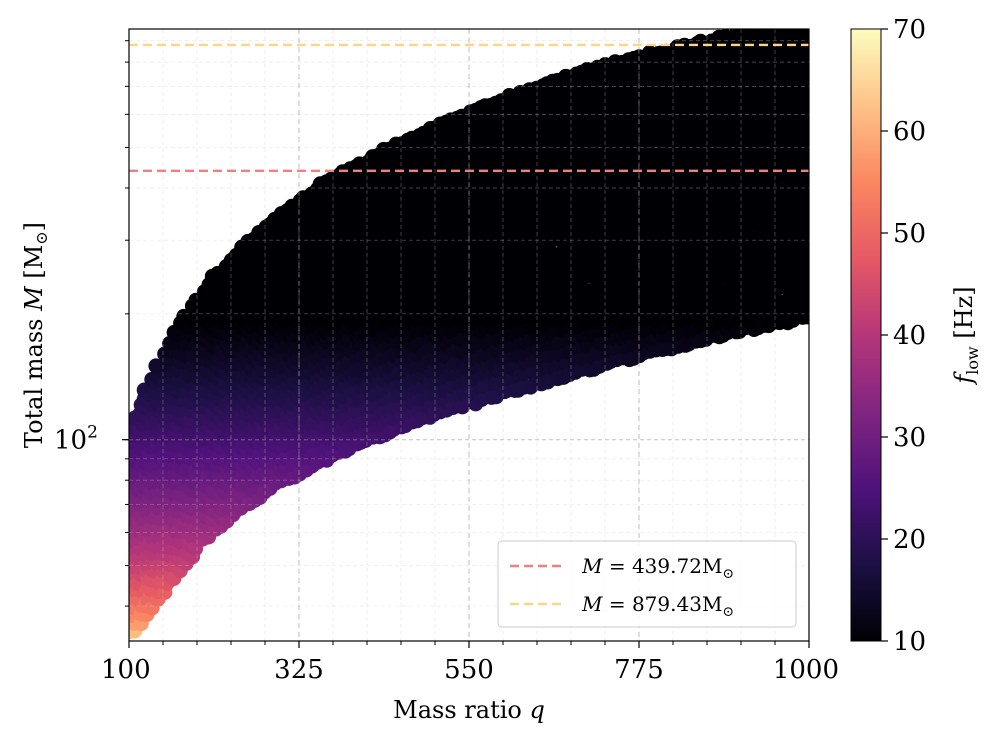 Image resolution: width=996 pixels, height=745 pixels. I want to click on colorbar-bar, so click(866, 335).